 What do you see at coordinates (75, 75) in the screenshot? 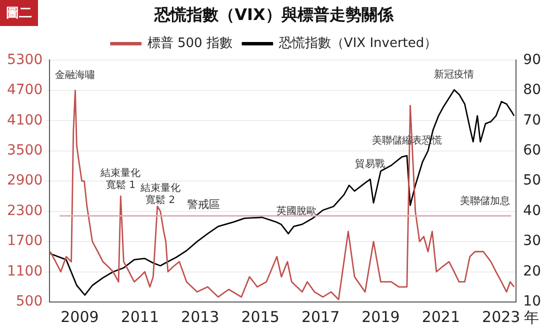
I see `annotation: 金融海嘯` at bounding box center [75, 75].